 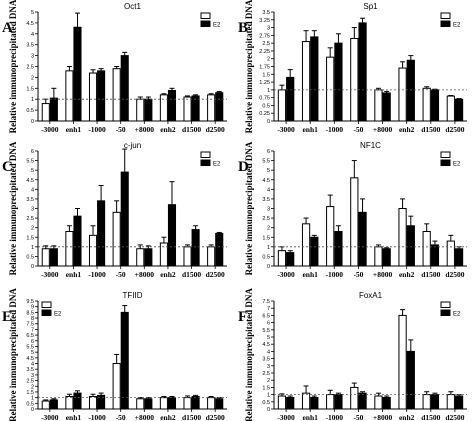 I want to click on y-tick-label: 6, so click(x=268, y=324).